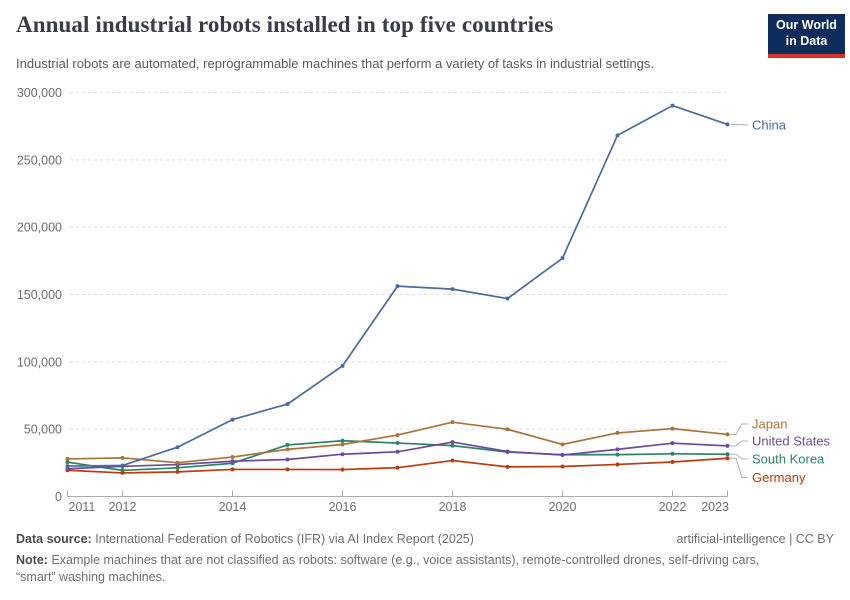  What do you see at coordinates (738, 456) in the screenshot?
I see `legend-connector-south-korea` at bounding box center [738, 456].